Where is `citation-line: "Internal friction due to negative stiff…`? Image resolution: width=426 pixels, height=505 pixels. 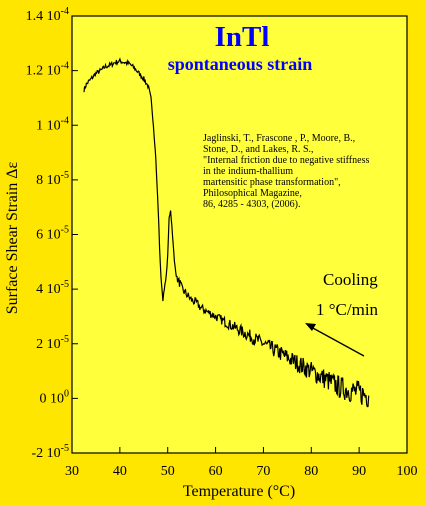
citation-line: "Internal friction due to negative stiff… is located at coordinates (286, 160).